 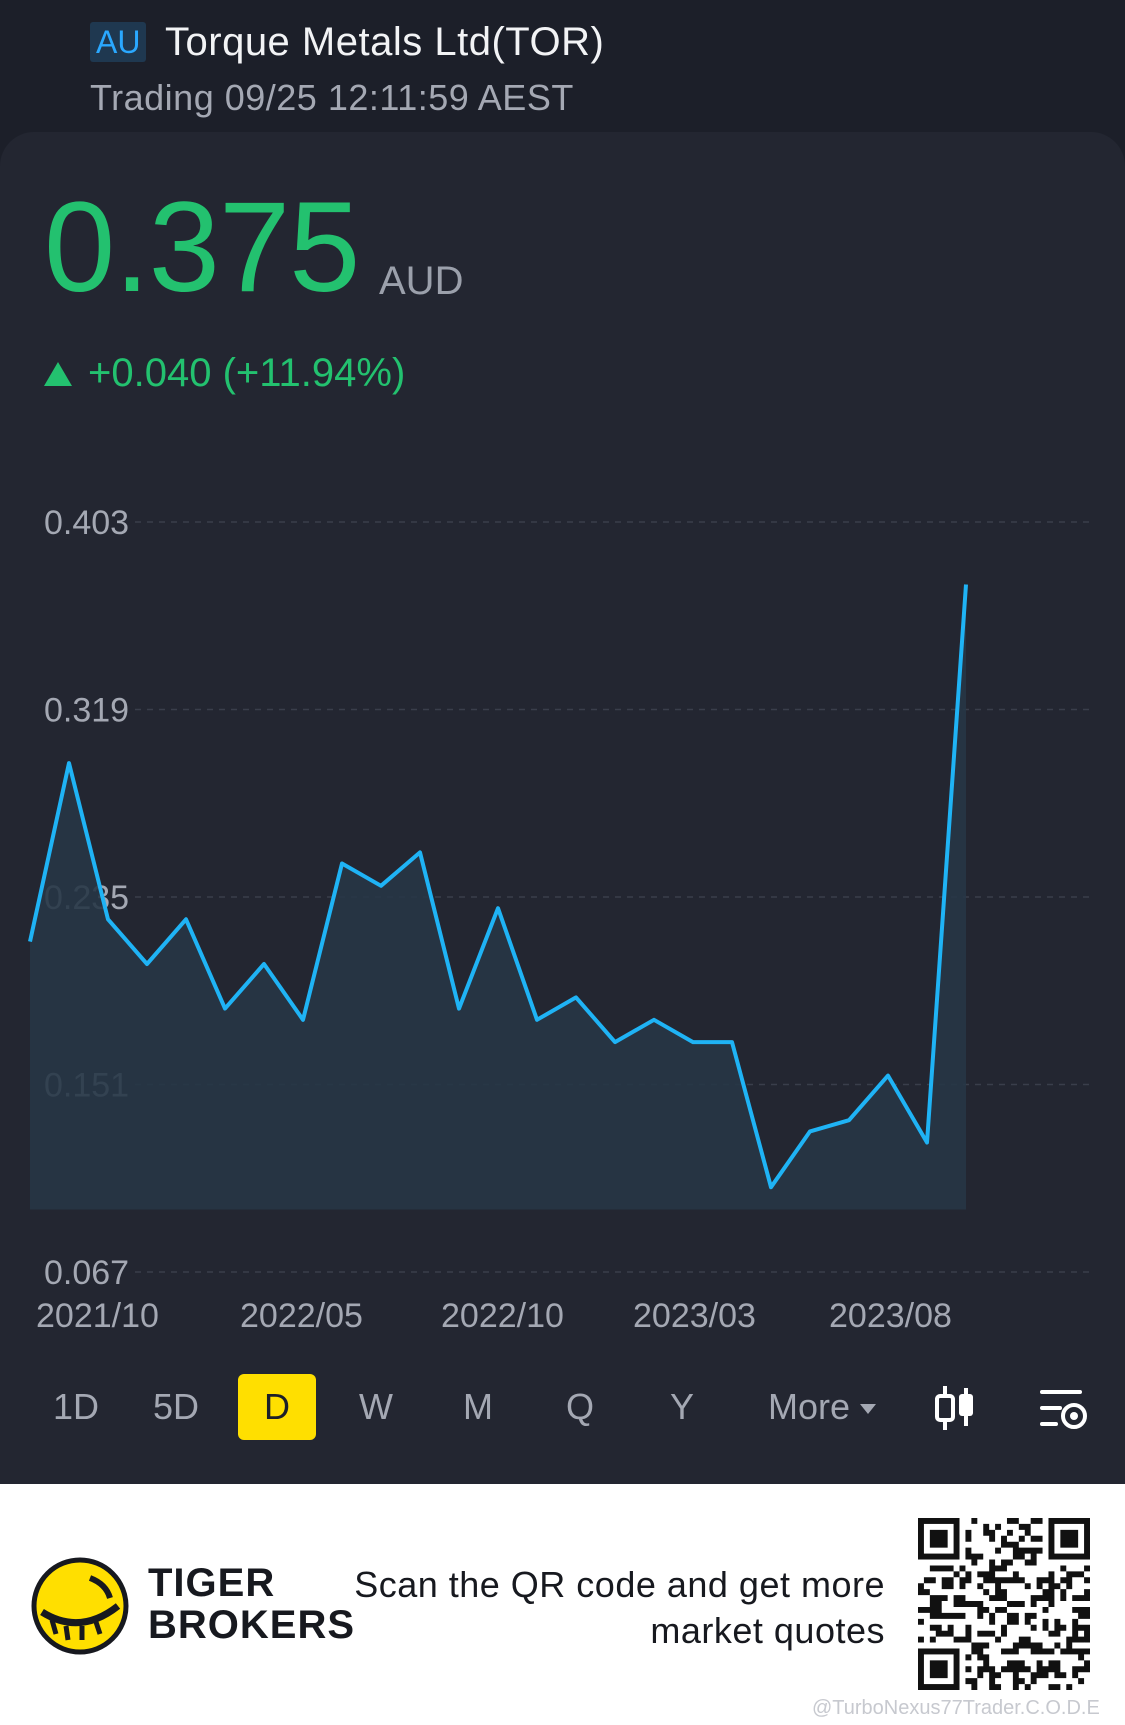 I want to click on promo-line1: Scan the QR code and get more, so click(x=619, y=1584).